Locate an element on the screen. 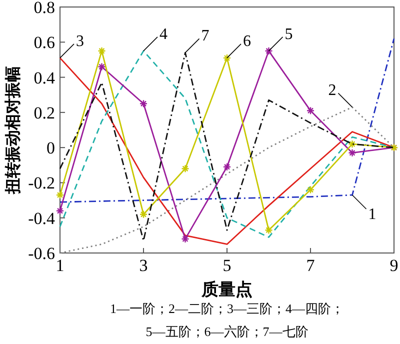 This screenshot has width=400, height=344. series-label: 7 is located at coordinates (205, 36).